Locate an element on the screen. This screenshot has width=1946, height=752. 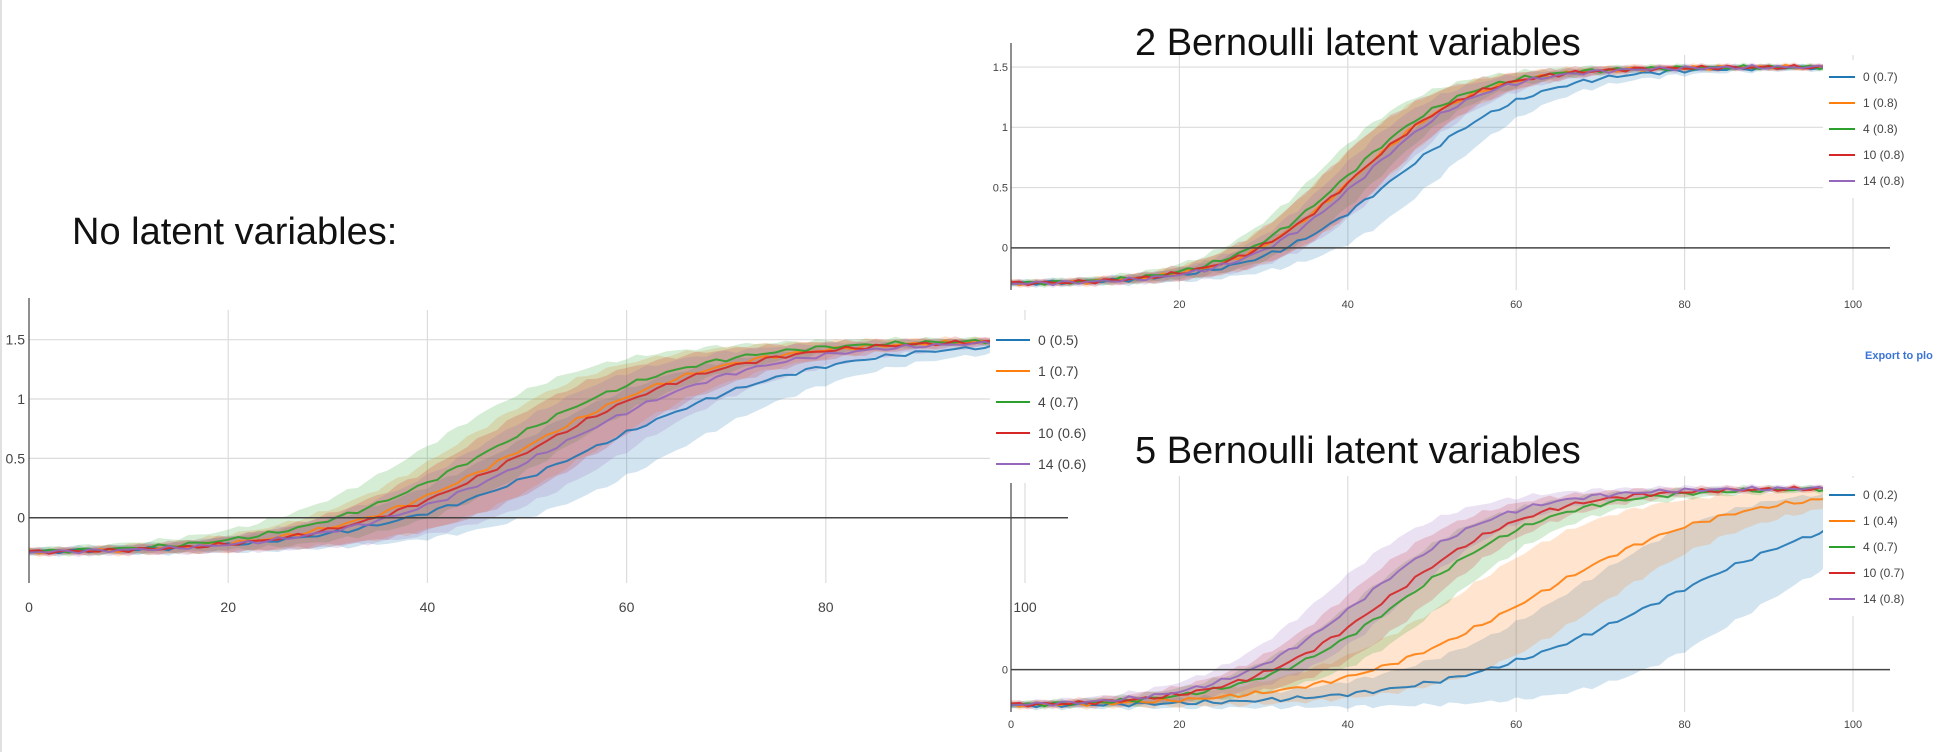
legend-5-bernoulli: 0 (0.2) 1 (0.4) 4 (0.7) 10 (0.7) 14 (0.8) is located at coordinates (1867, 547).